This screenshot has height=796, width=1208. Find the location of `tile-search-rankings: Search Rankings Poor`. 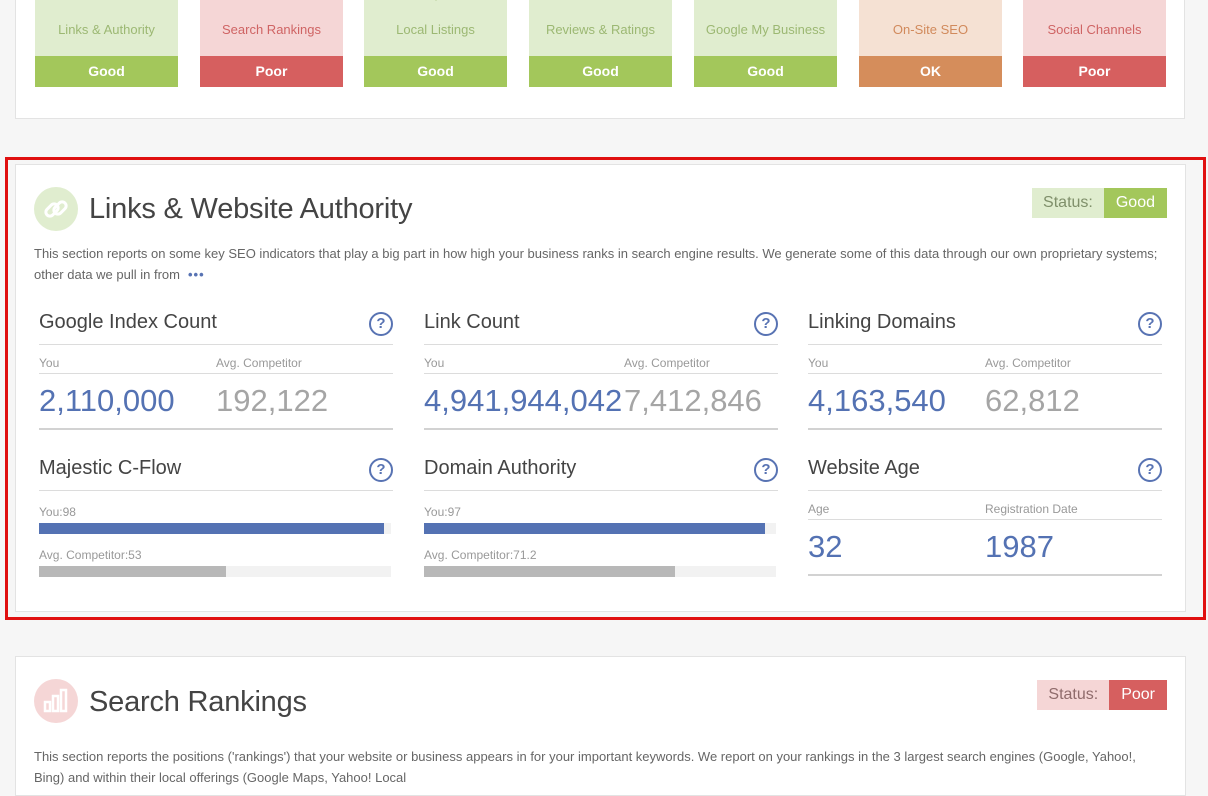

tile-search-rankings: Search Rankings Poor is located at coordinates (271, 43).